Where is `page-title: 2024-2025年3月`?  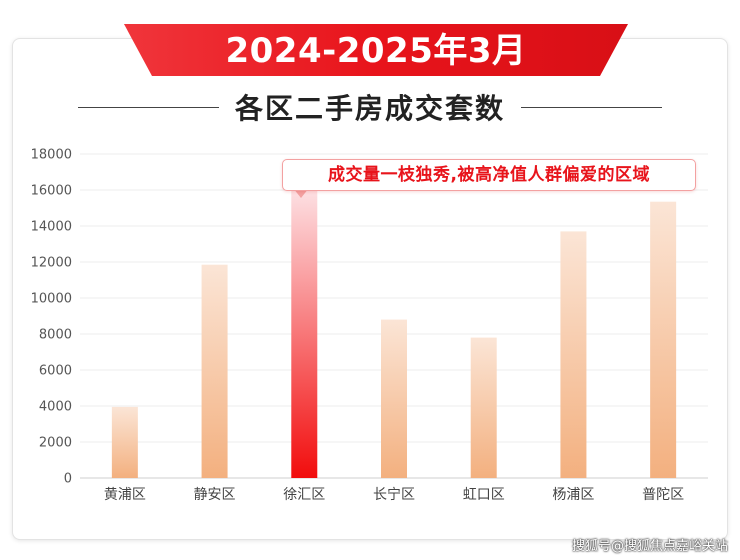 page-title: 2024-2025年3月 is located at coordinates (376, 51).